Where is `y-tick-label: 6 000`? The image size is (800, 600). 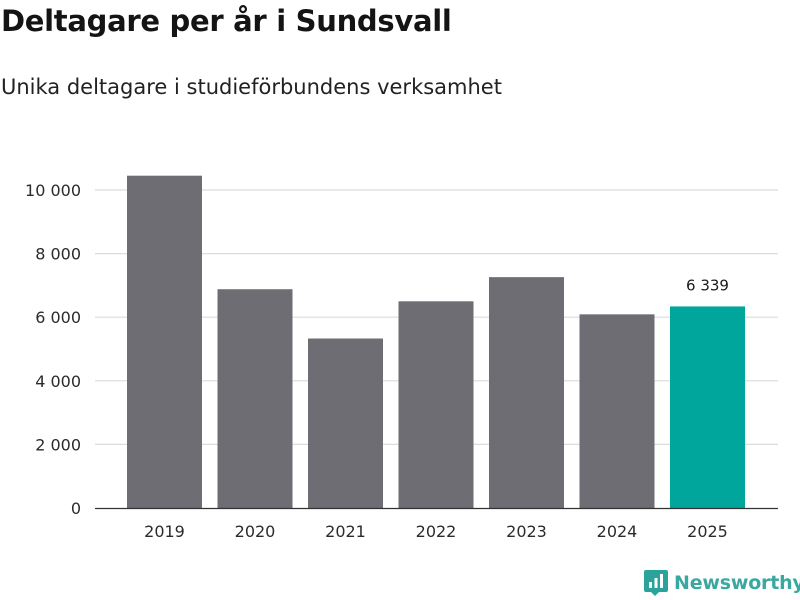
y-tick-label: 6 000 is located at coordinates (58, 317).